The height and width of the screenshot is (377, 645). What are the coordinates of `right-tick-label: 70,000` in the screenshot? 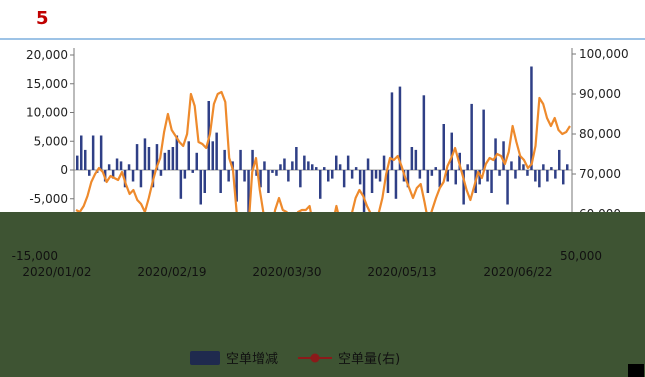 It's located at (600, 174).